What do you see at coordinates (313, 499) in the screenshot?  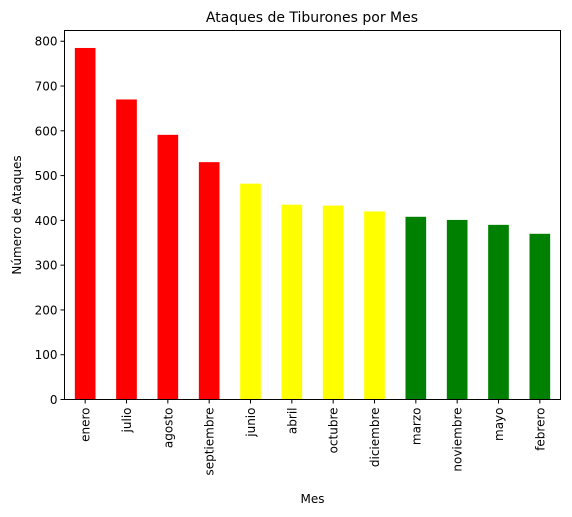 I see `x-axis-label: Mes` at bounding box center [313, 499].